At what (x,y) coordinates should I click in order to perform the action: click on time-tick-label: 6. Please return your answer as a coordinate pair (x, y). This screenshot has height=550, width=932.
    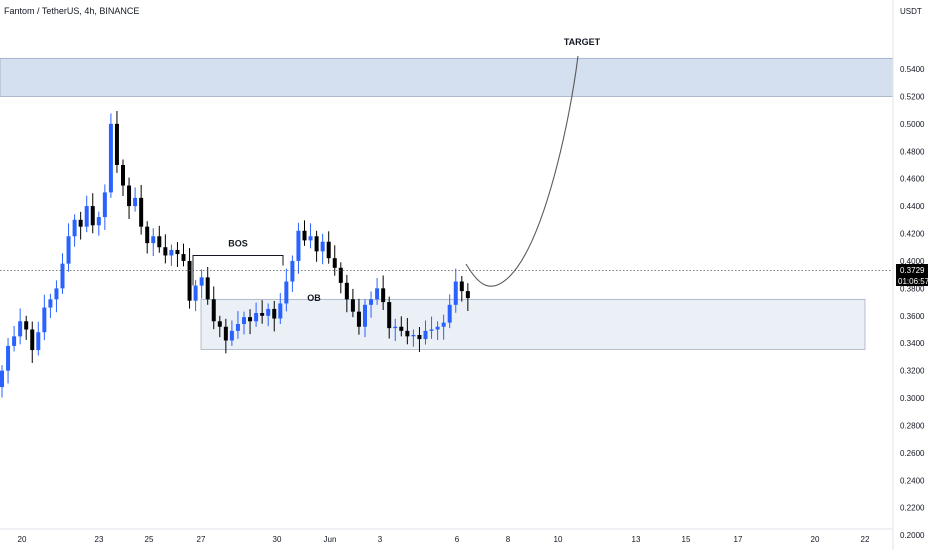
    Looking at the image, I should click on (457, 539).